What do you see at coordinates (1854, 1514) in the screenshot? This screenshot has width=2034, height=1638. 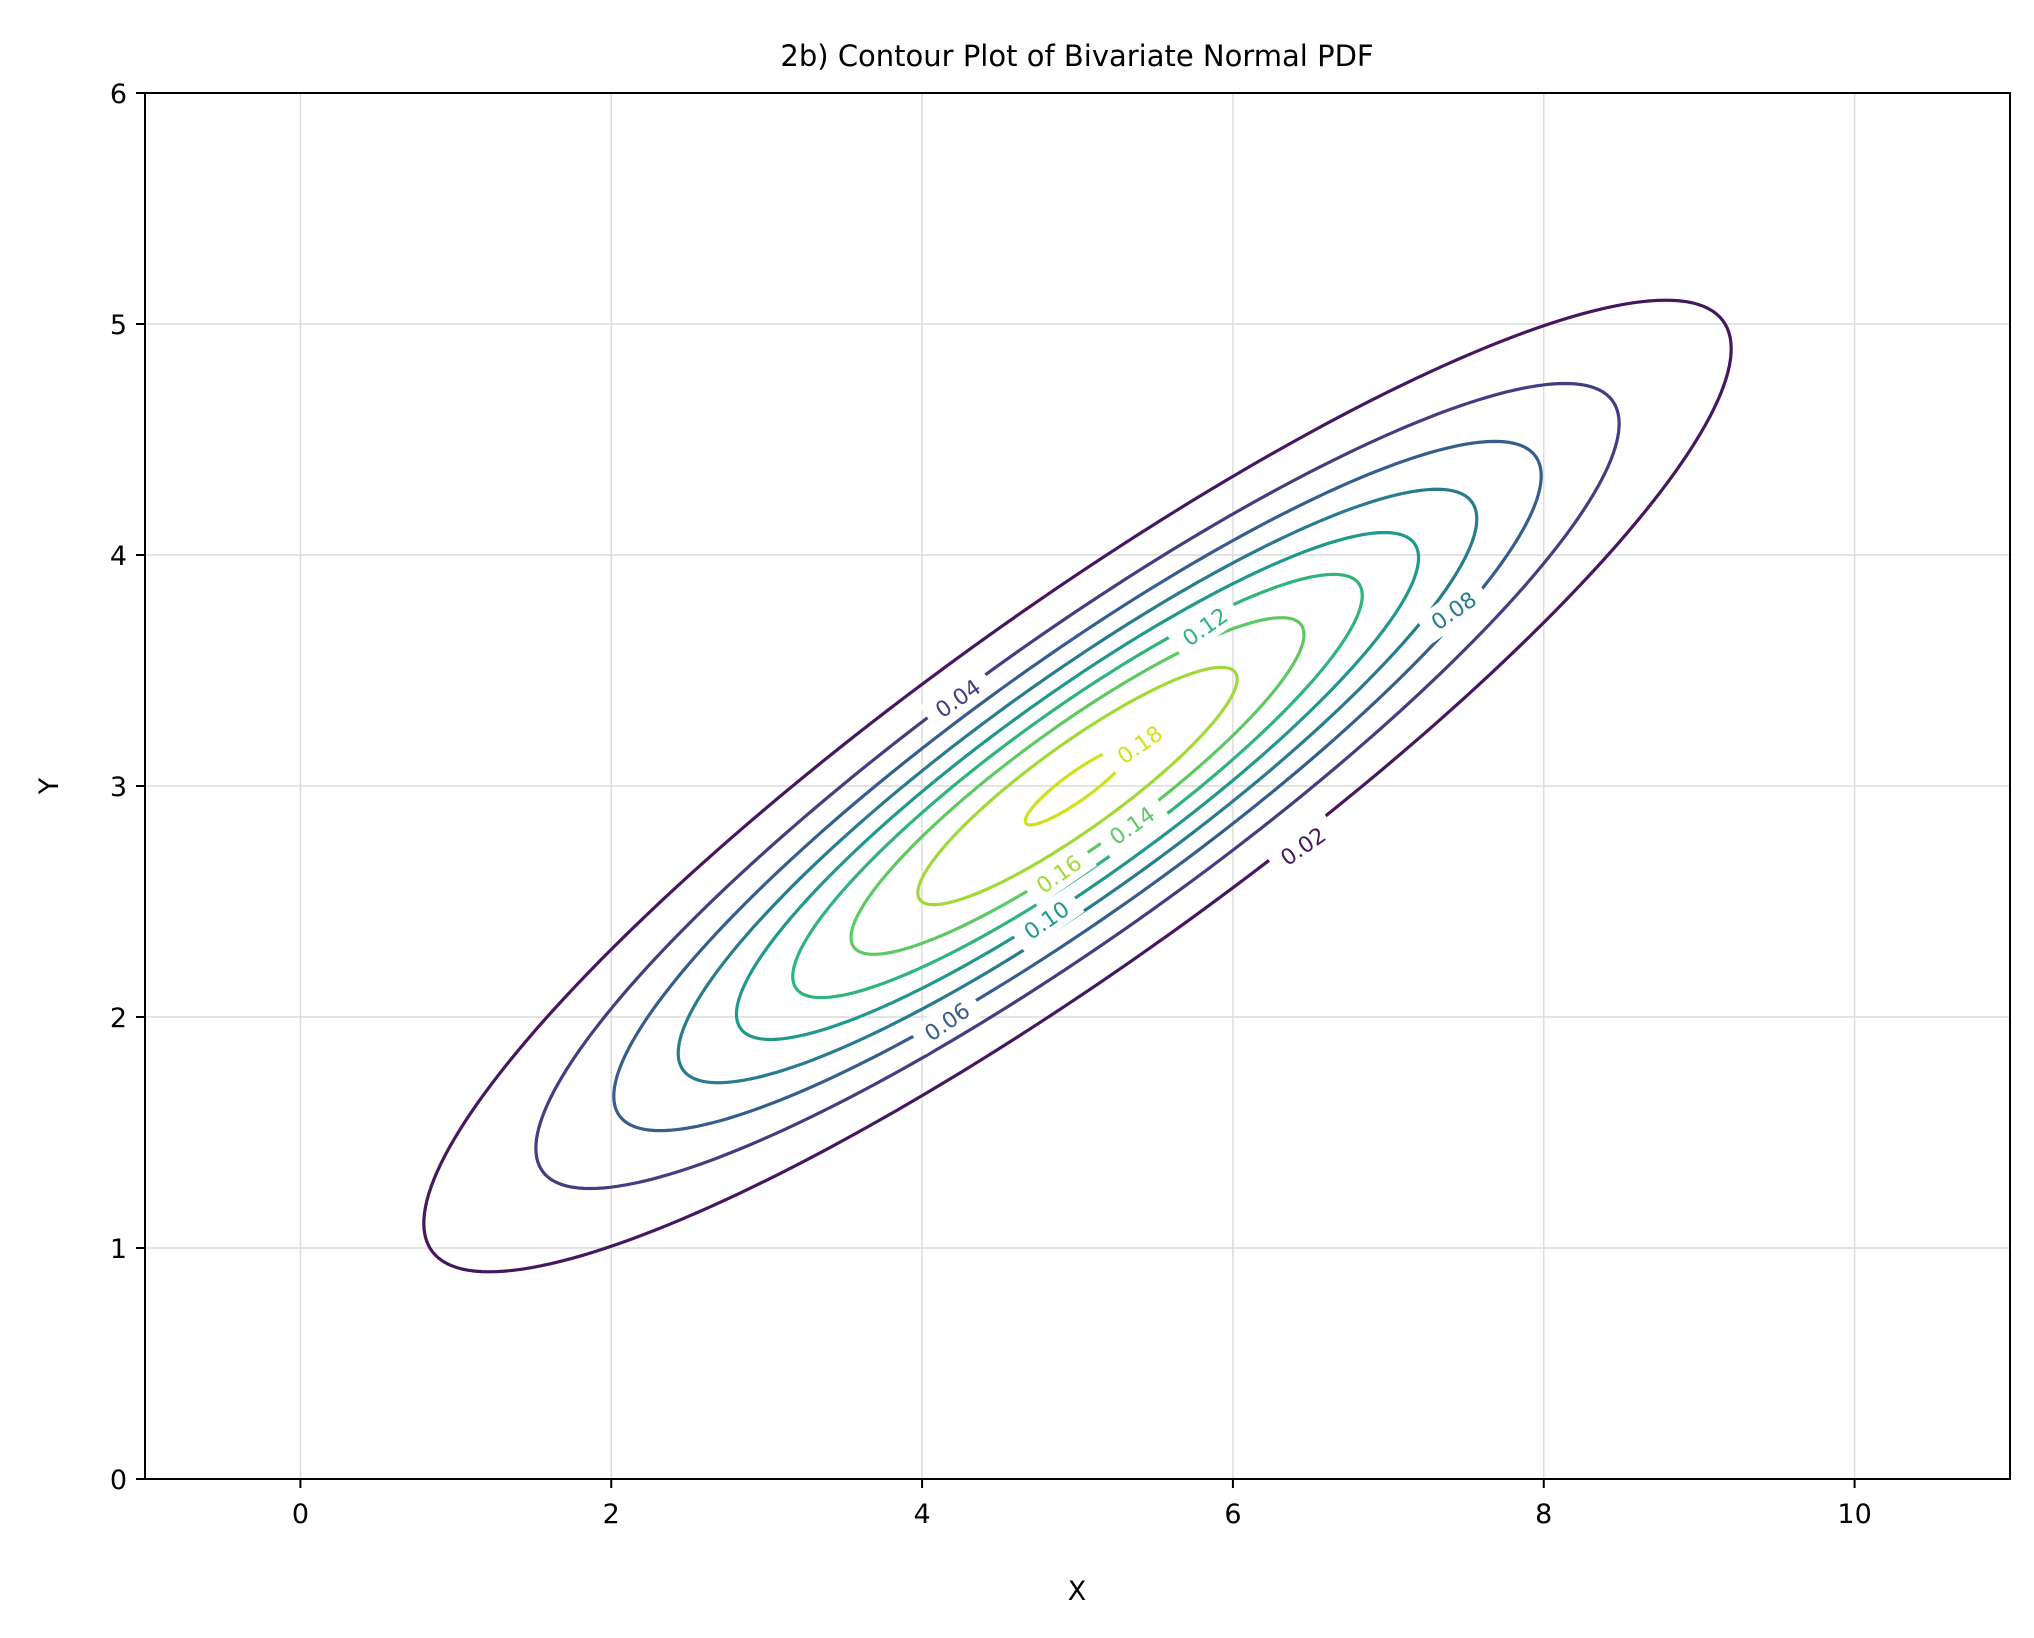 I see `x-tick-label: 10` at bounding box center [1854, 1514].